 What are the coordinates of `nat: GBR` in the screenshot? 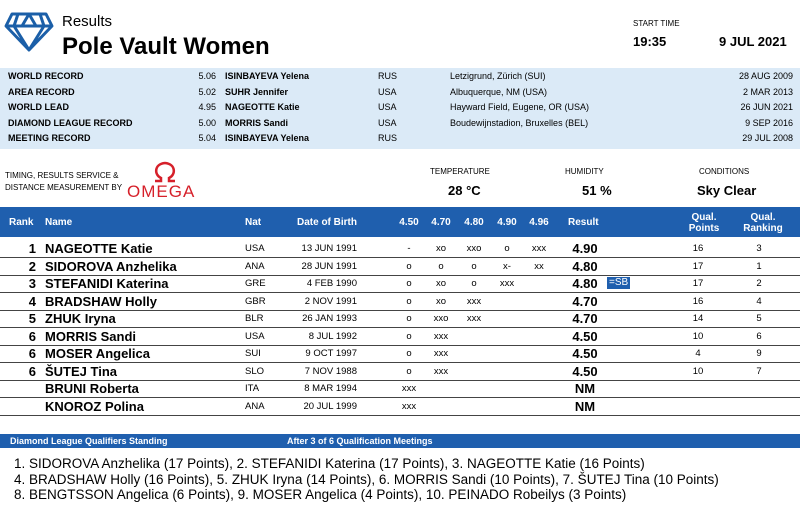 It's located at (255, 301).